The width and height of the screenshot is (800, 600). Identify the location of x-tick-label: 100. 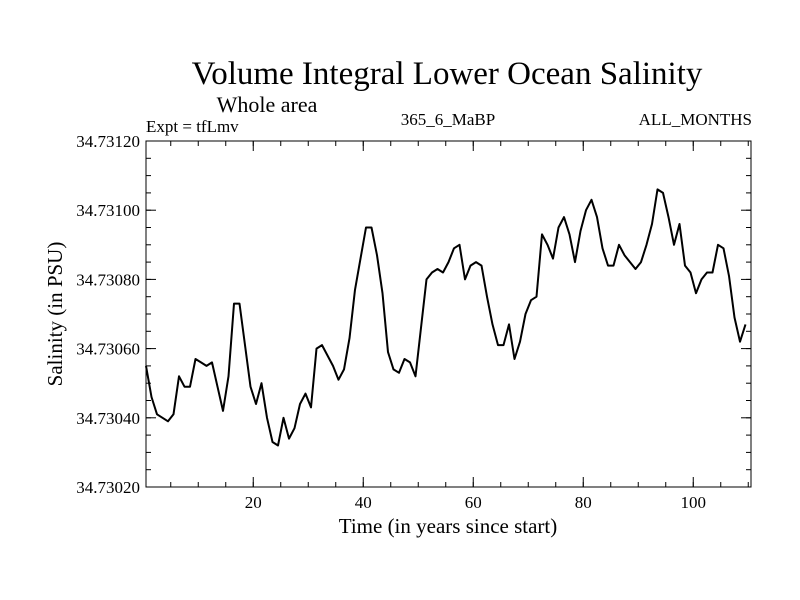
(694, 502).